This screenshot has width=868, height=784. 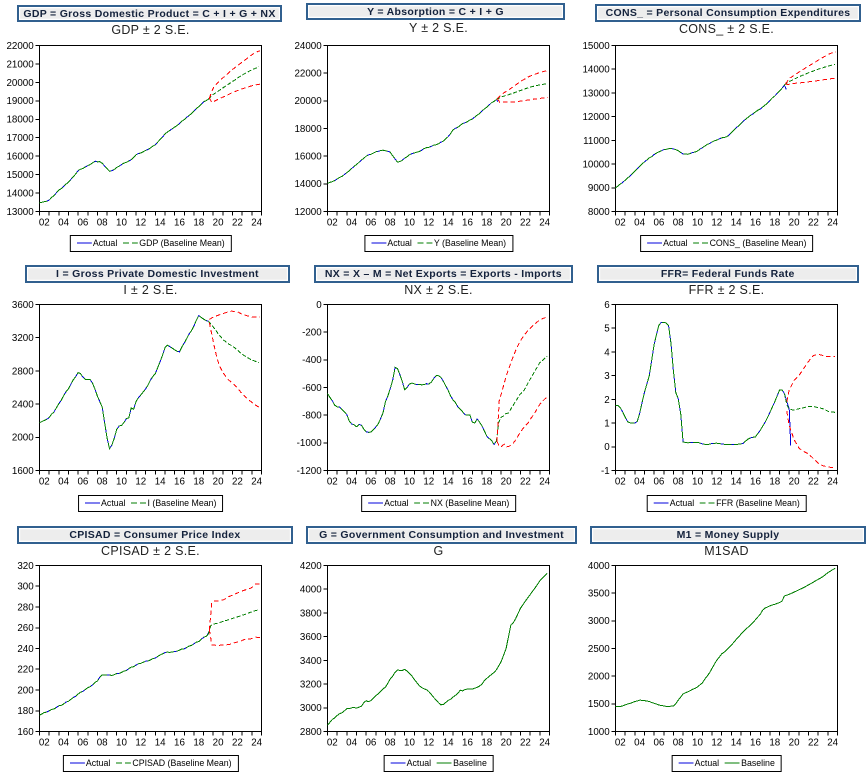 I want to click on svg-text: 3400, so click(x=311, y=661).